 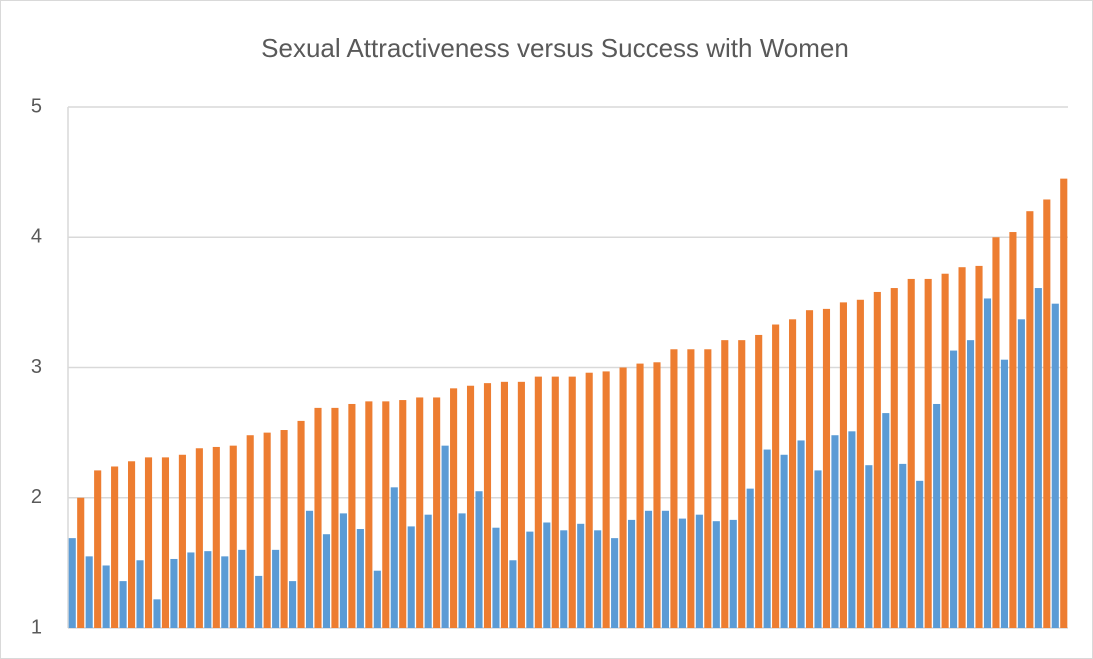 I want to click on y-tick-label: 2, so click(x=36, y=497).